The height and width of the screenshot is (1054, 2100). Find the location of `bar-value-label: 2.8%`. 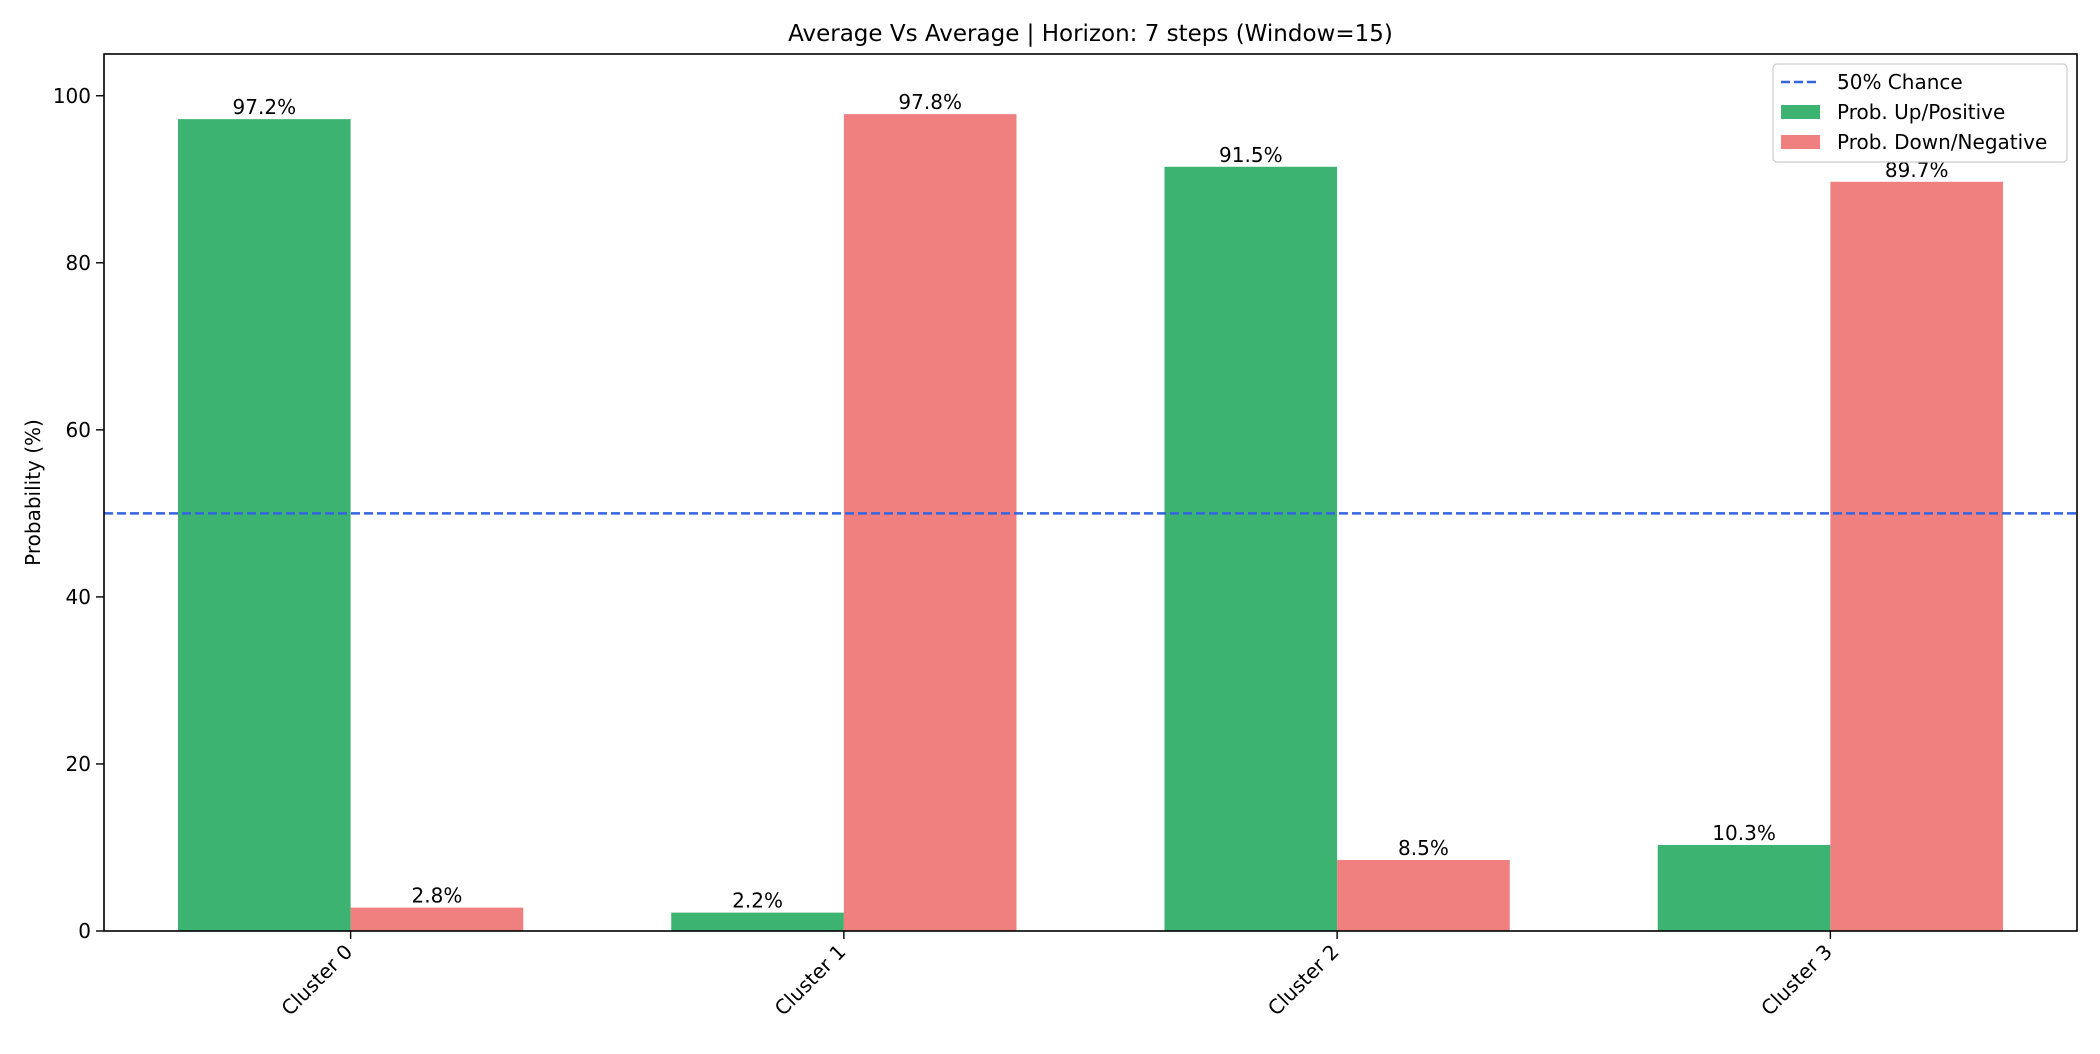

bar-value-label: 2.8% is located at coordinates (437, 896).